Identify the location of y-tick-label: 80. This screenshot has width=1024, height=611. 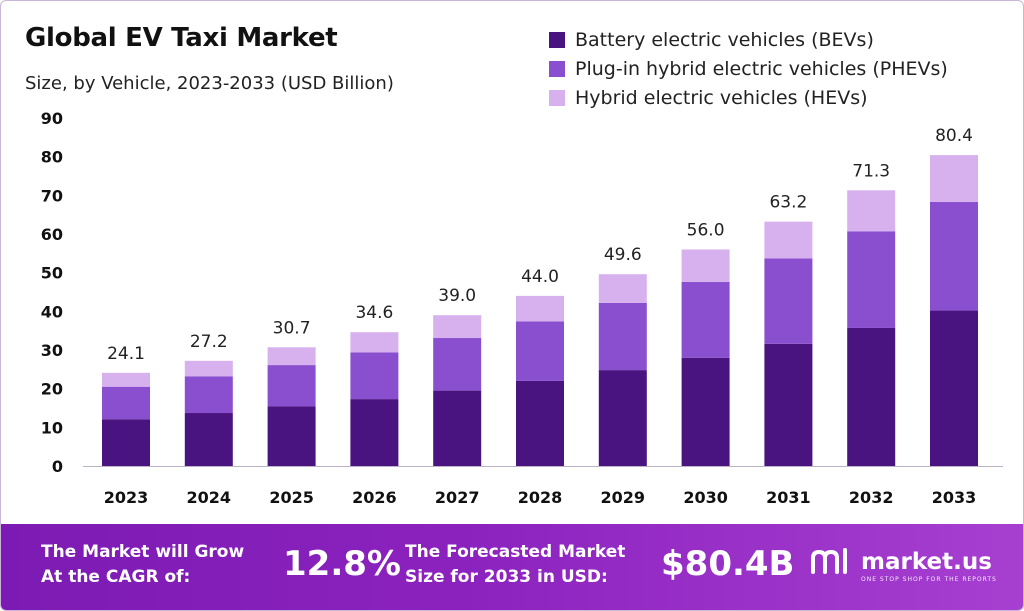
(52, 157).